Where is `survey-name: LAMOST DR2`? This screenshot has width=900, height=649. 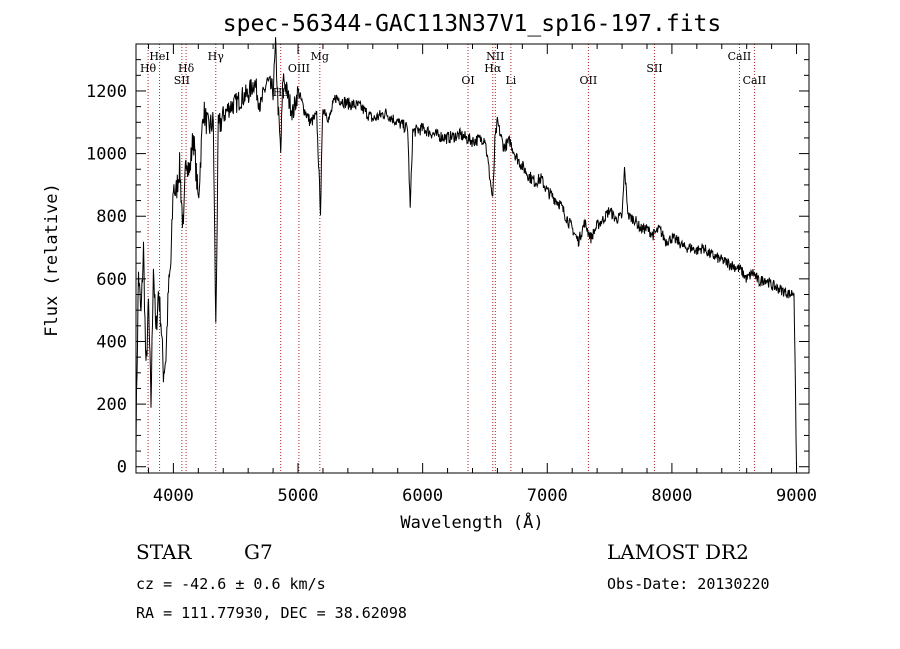
survey-name: LAMOST DR2 is located at coordinates (678, 552).